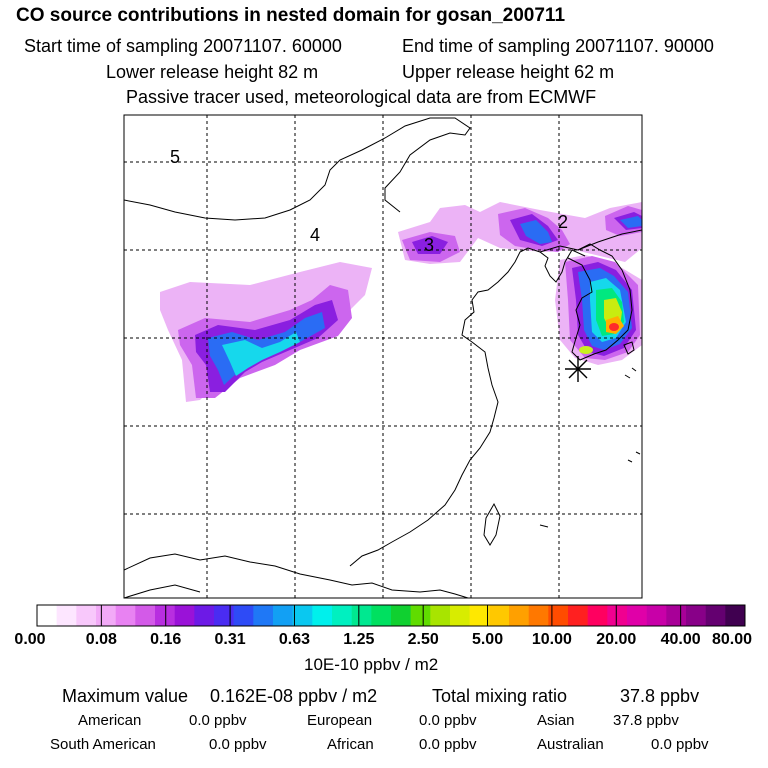  What do you see at coordinates (294, 696) in the screenshot?
I see `max-value: 0.162E-08 ppbv / m2` at bounding box center [294, 696].